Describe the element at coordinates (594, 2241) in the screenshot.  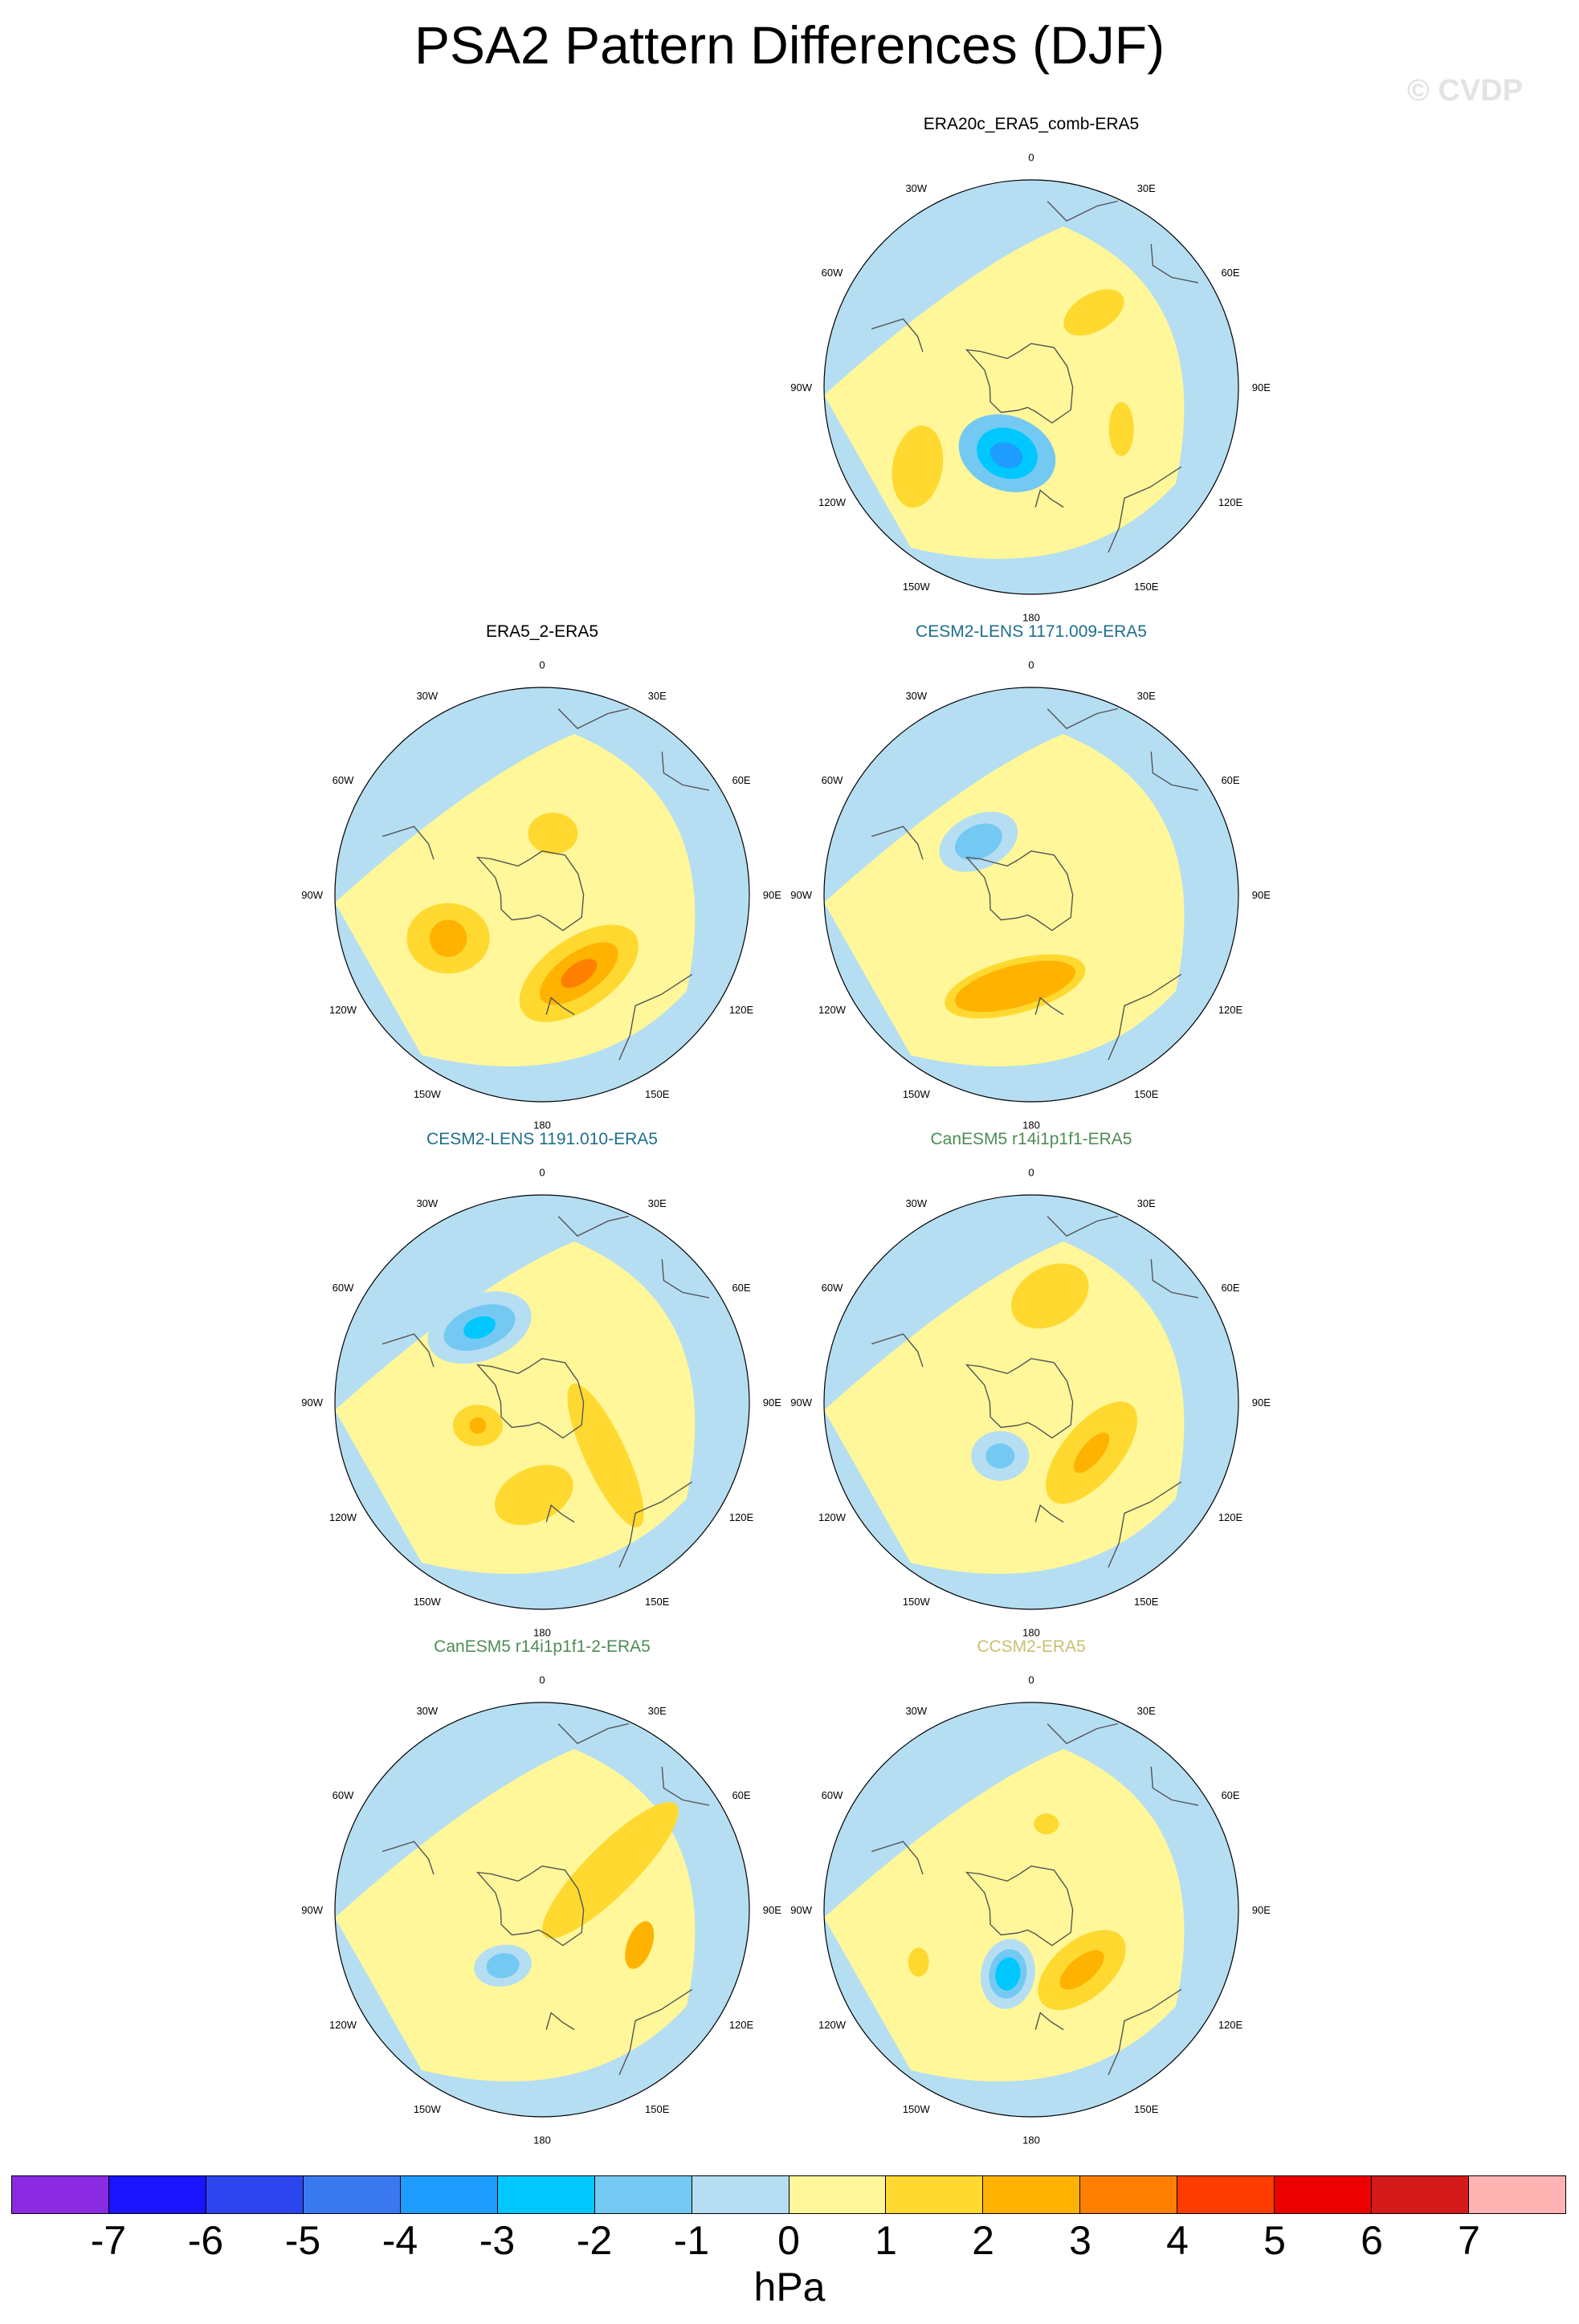
I see `colorbar-tick-label: -2` at that location.